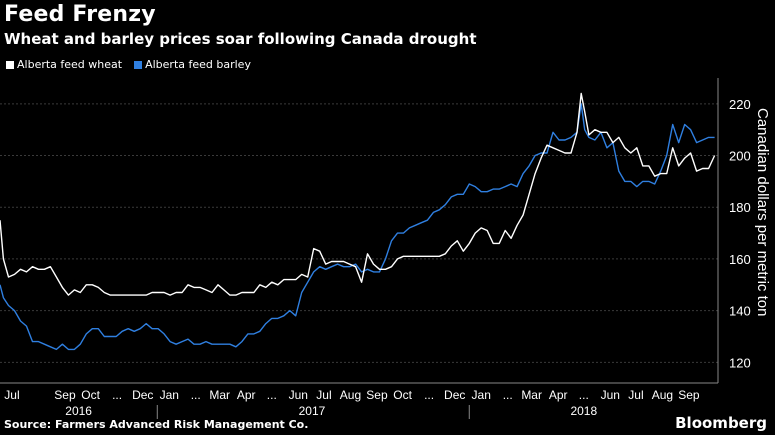  What do you see at coordinates (740, 362) in the screenshot?
I see `y-tick-label: 120` at bounding box center [740, 362].